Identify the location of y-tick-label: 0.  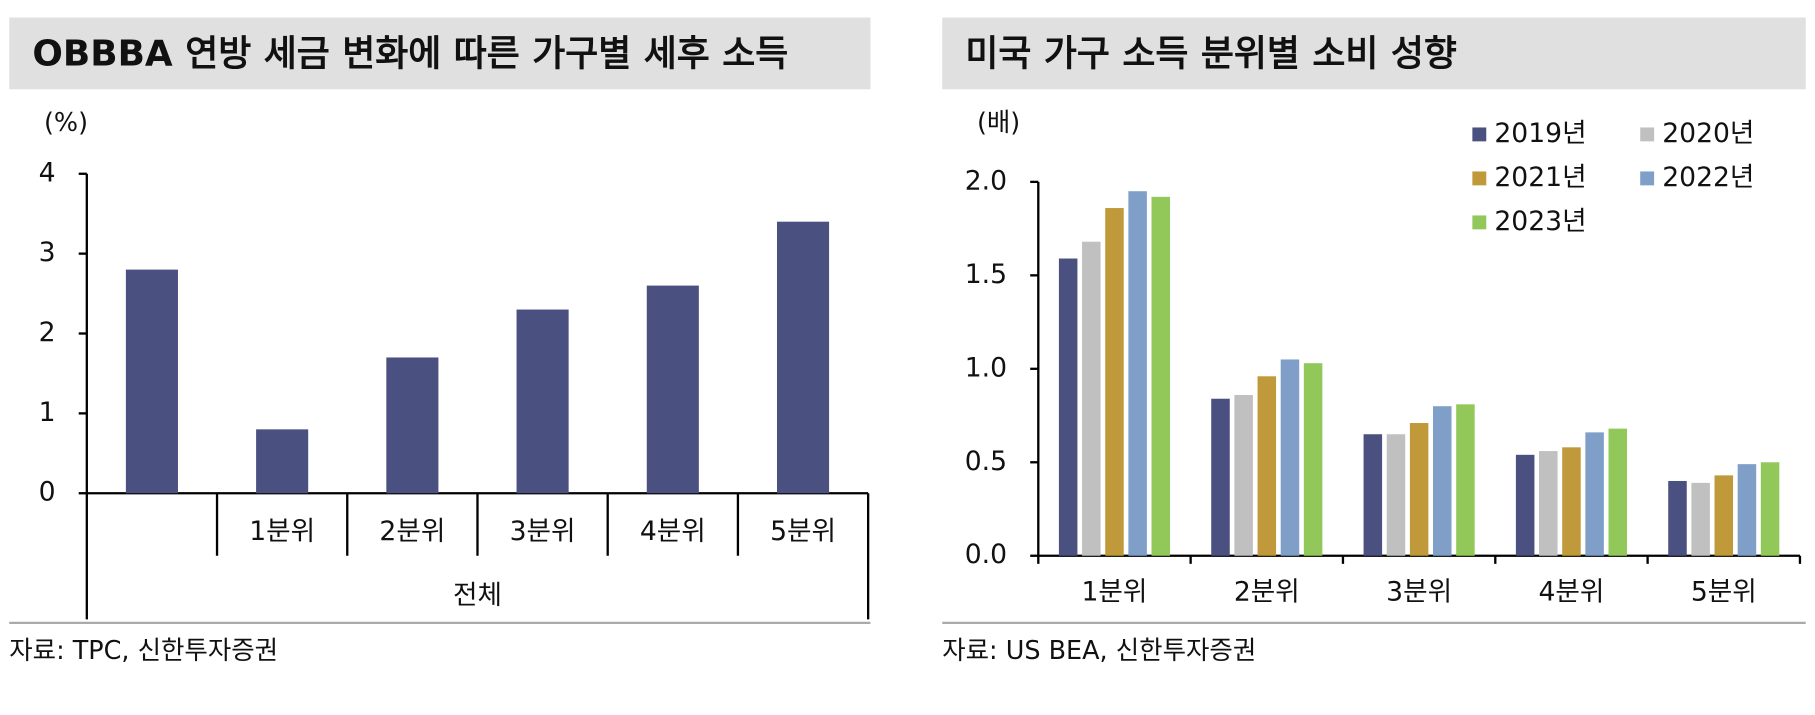
(47, 492).